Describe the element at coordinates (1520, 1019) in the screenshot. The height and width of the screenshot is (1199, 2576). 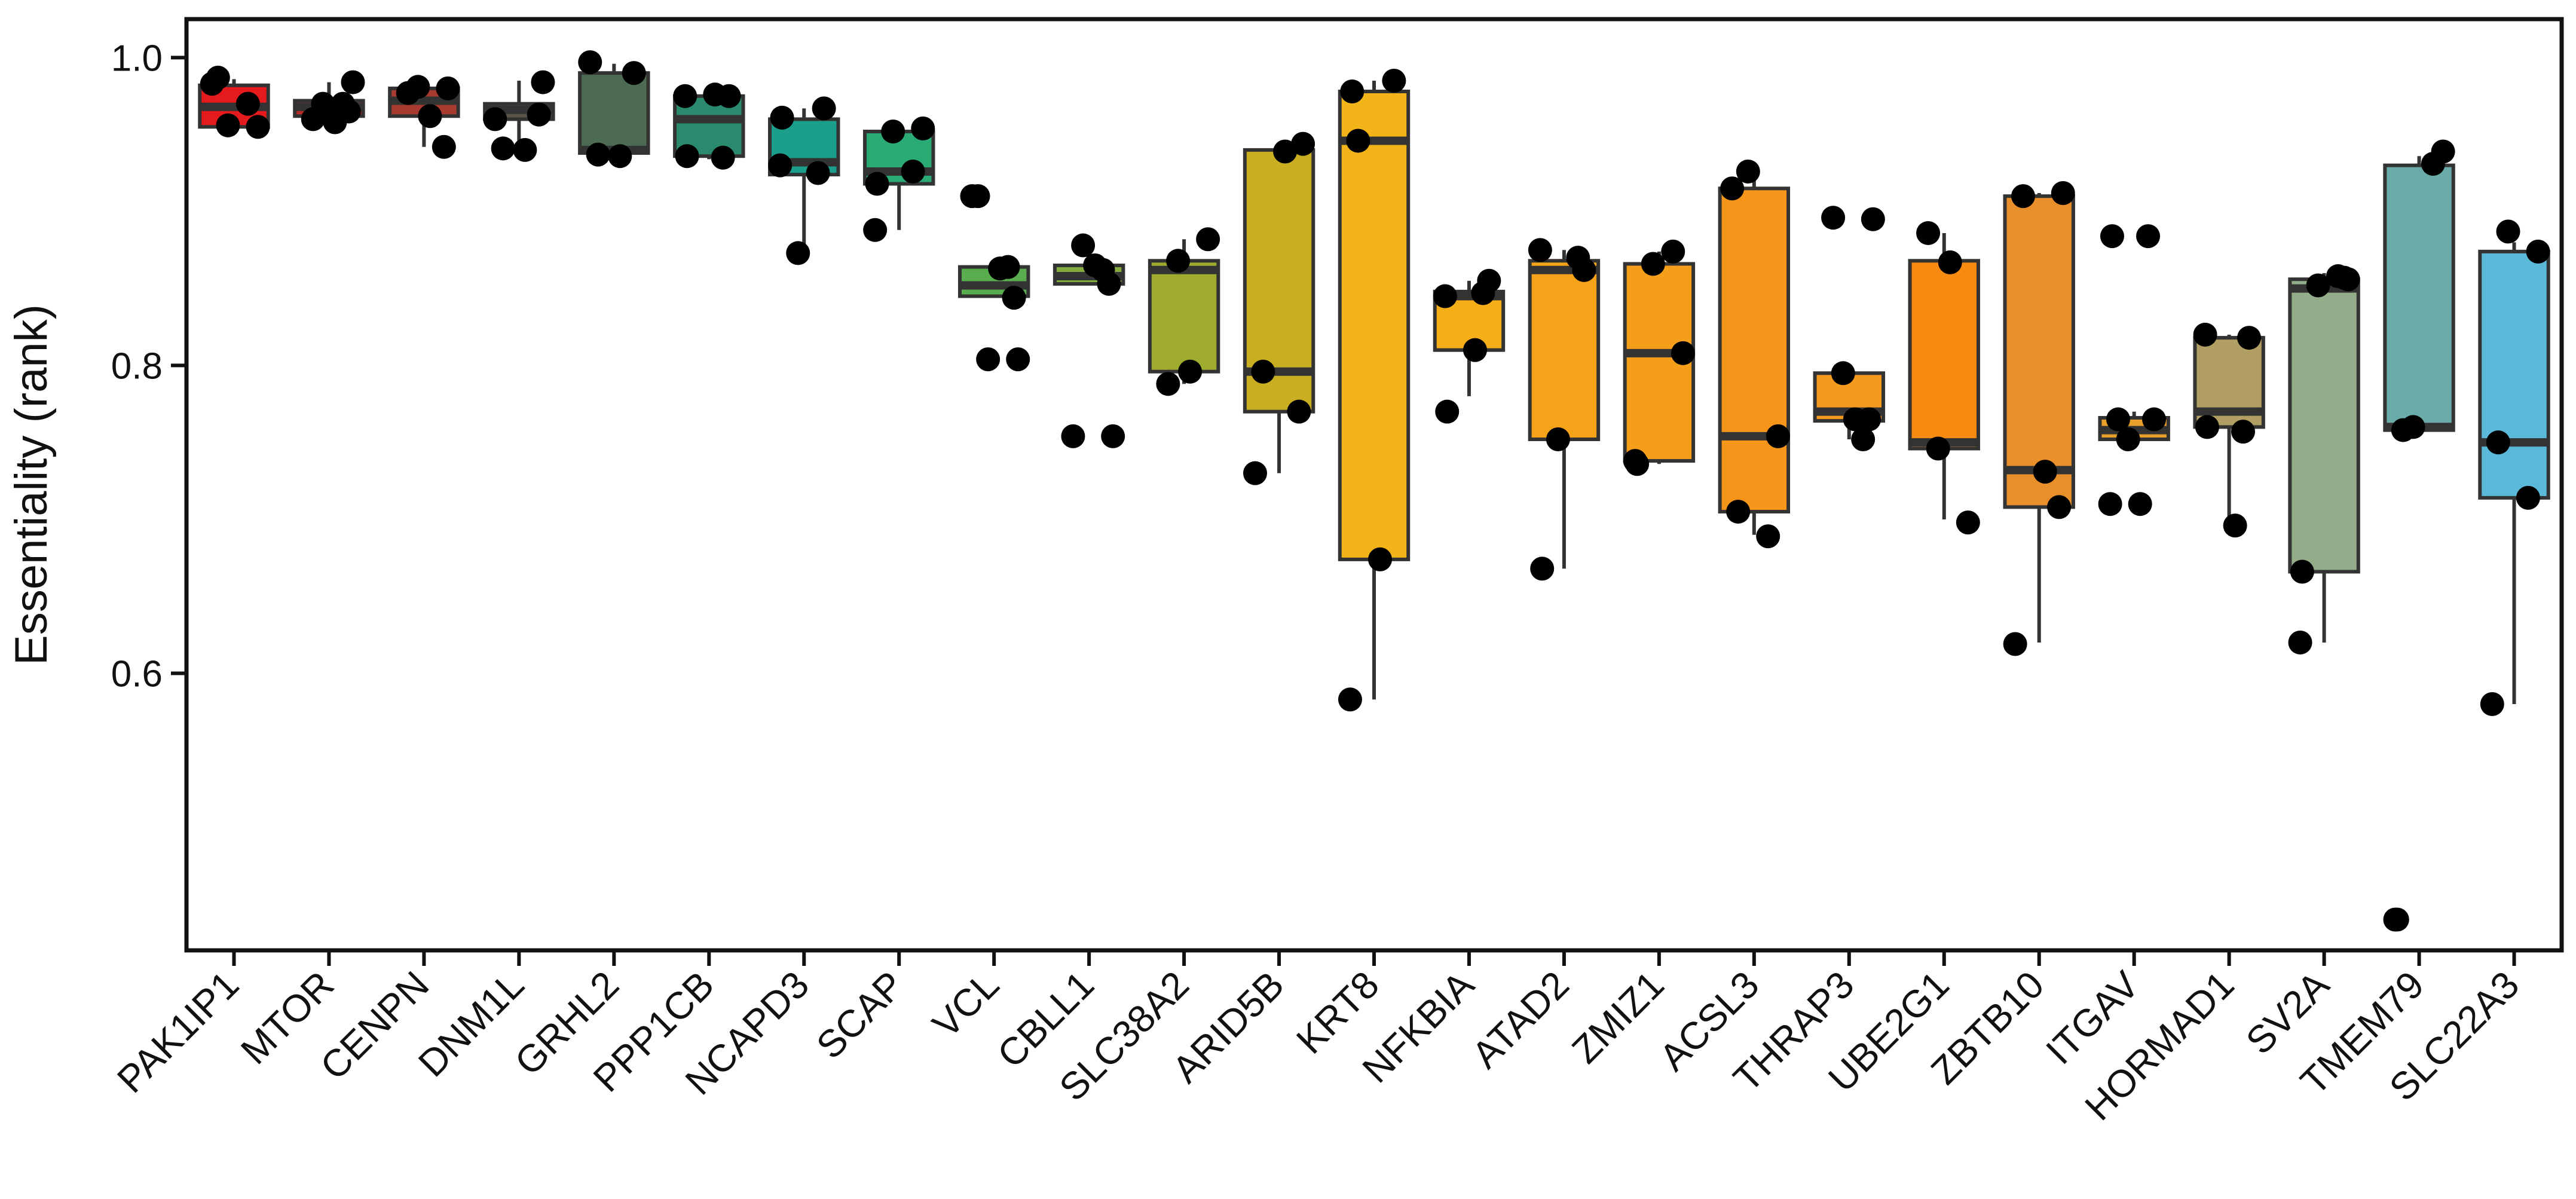
I see `x-tick-label: ATAD2` at that location.